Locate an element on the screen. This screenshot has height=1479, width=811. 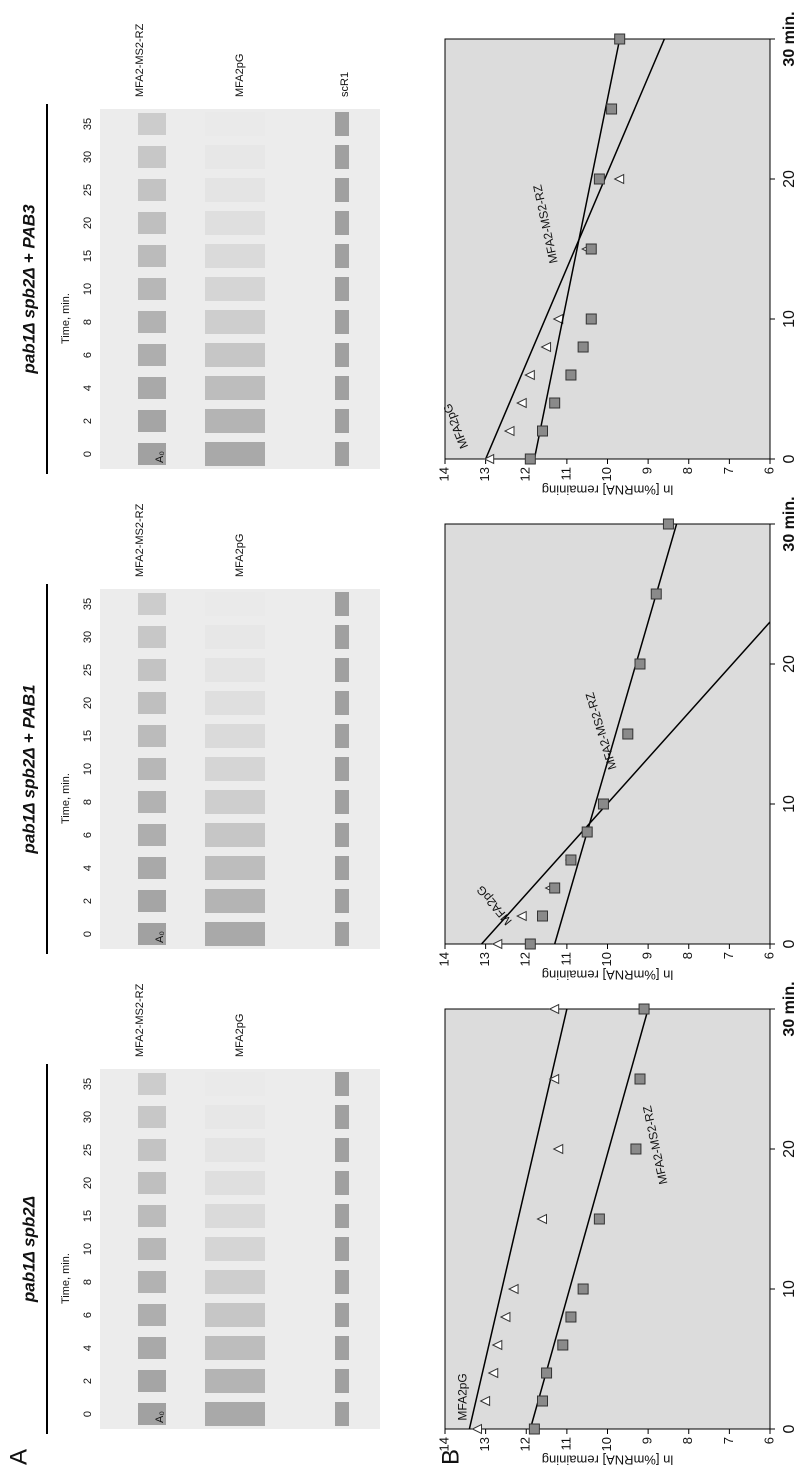
series-label: MFA2pG is located at coordinates (462, 1396).